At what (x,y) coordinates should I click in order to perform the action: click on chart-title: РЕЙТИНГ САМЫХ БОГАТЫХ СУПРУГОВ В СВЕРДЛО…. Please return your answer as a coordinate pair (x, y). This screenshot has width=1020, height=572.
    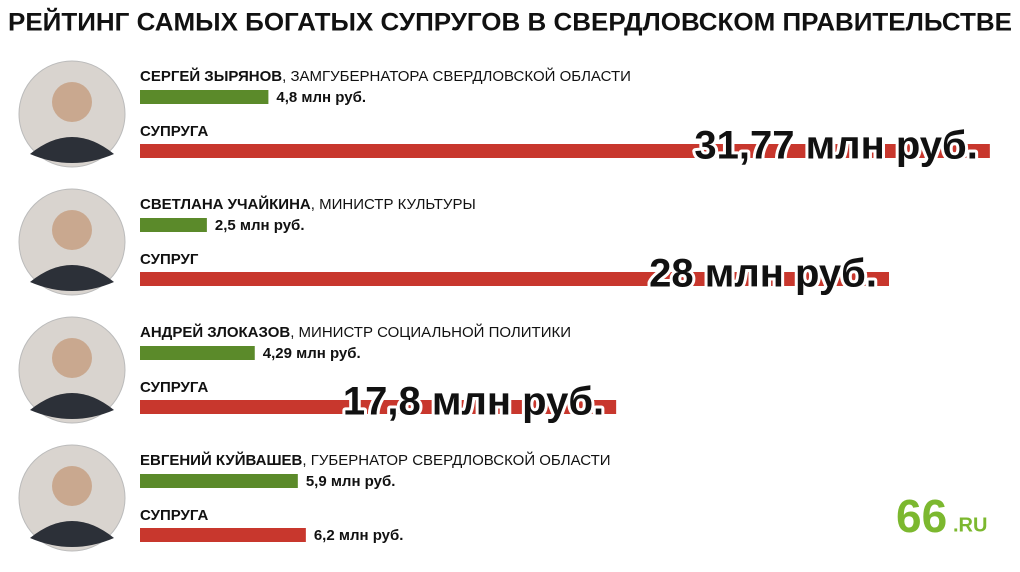
    Looking at the image, I should click on (510, 22).